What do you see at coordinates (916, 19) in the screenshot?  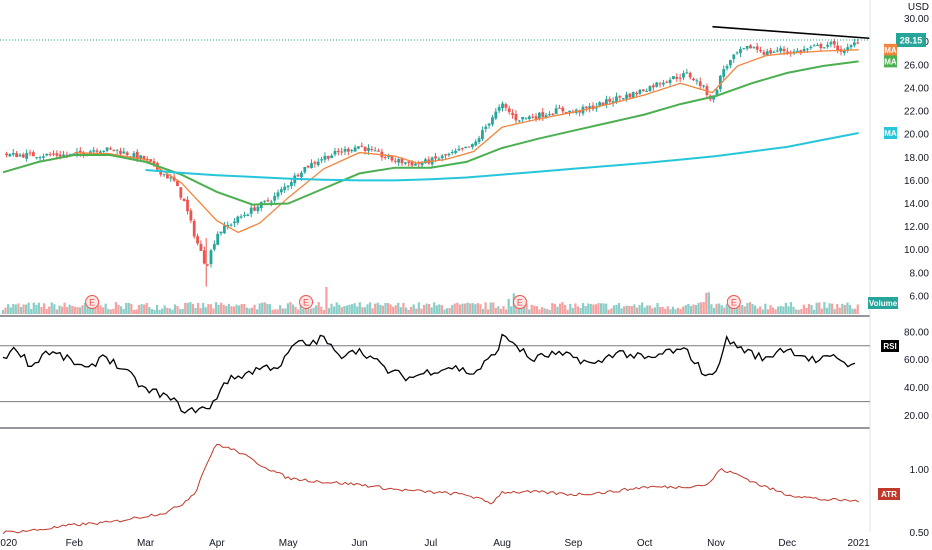 I see `price-axis-tick: 30.00` at bounding box center [916, 19].